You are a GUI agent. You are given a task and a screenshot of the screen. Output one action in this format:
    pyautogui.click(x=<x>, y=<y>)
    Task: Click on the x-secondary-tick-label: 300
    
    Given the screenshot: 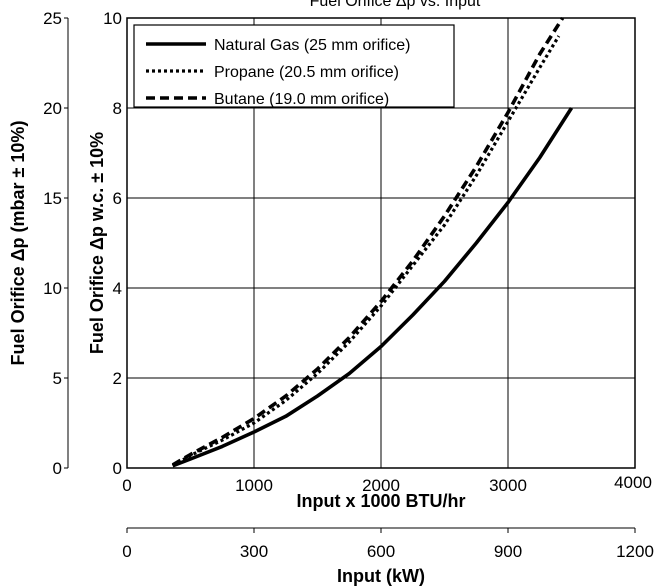 What is the action you would take?
    pyautogui.click(x=254, y=551)
    